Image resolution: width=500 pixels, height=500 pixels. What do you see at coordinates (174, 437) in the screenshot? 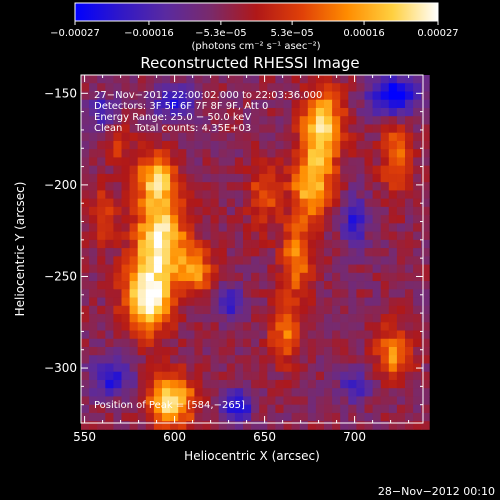
I see `x-tick-label: 600` at bounding box center [174, 437].